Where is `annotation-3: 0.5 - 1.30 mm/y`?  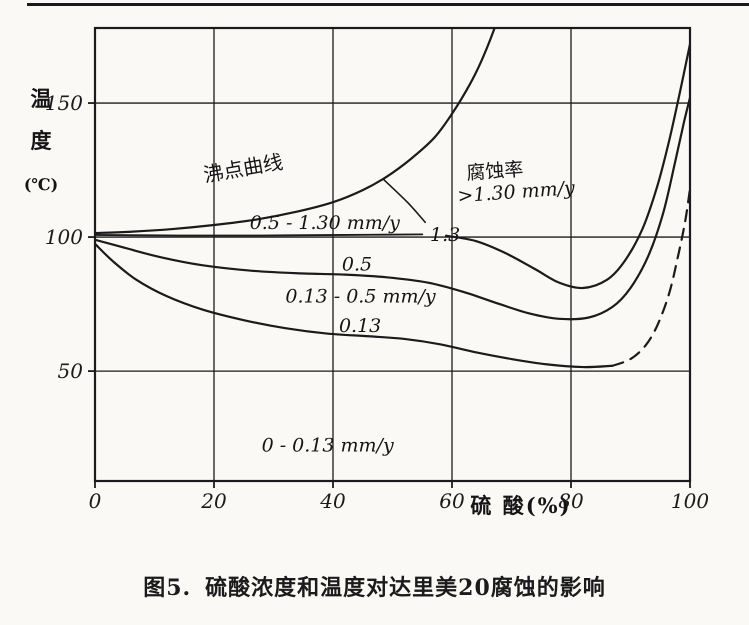
annotation-3: 0.5 - 1.30 mm/y is located at coordinates (325, 223).